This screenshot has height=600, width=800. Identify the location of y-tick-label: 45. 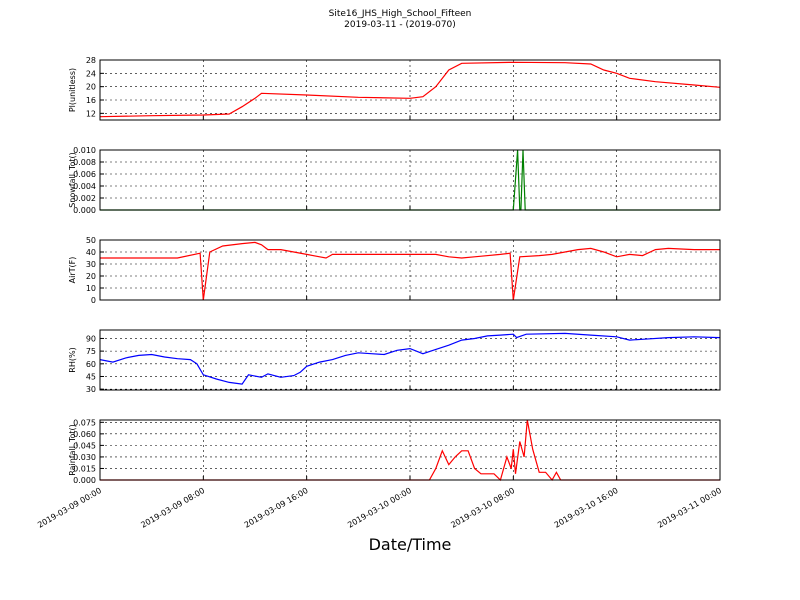
(91, 376).